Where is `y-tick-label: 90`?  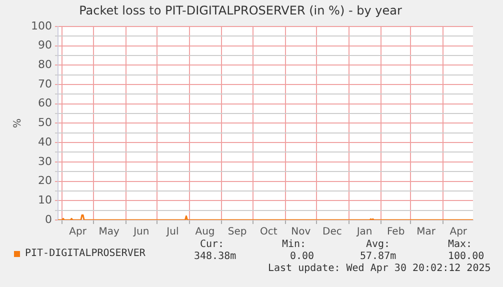 y-tick-label: 90 is located at coordinates (45, 45).